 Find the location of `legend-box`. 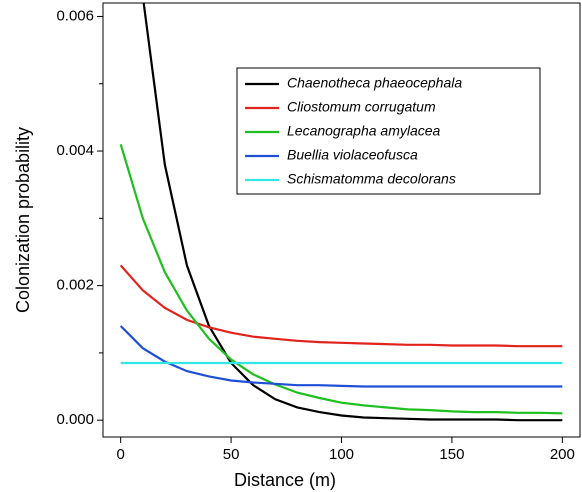

legend-box is located at coordinates (388, 131).